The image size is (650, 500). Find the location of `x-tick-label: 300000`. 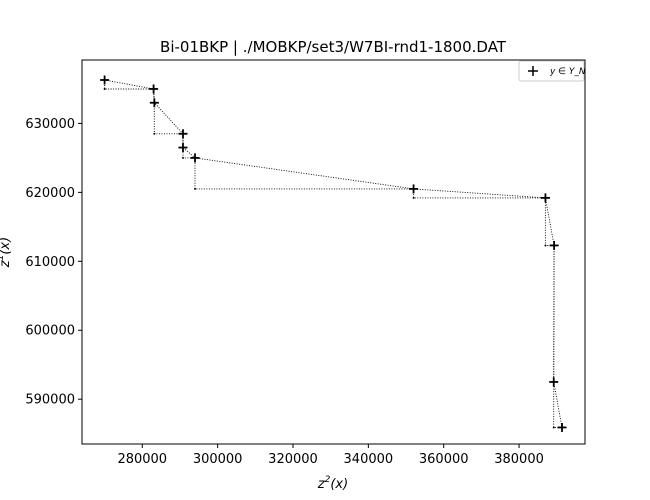

x-tick-label: 300000 is located at coordinates (218, 459).